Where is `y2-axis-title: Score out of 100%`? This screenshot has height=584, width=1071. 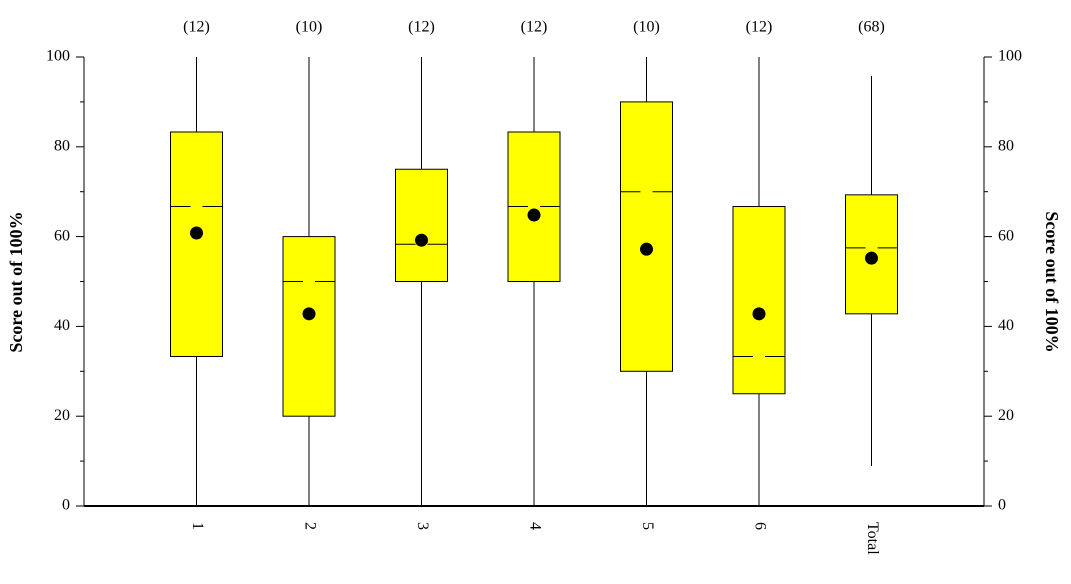 y2-axis-title: Score out of 100% is located at coordinates (1052, 281).